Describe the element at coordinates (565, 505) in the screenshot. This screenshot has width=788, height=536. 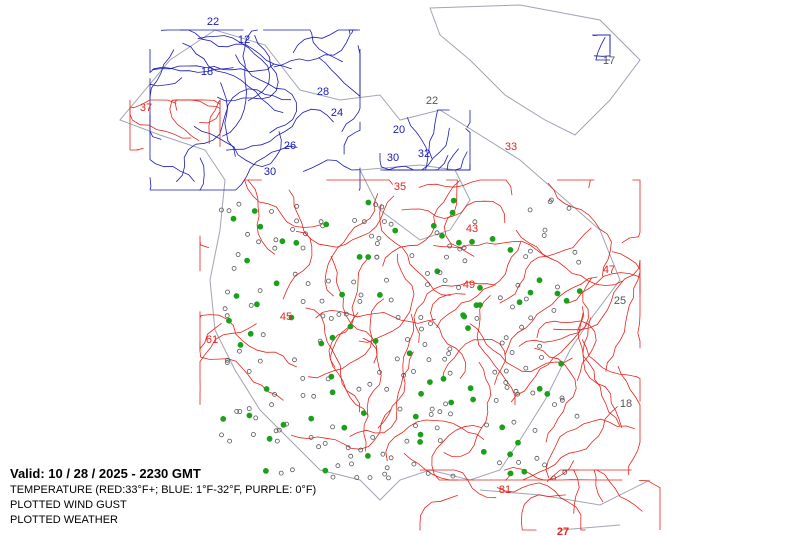
I see `caribbean` at that location.